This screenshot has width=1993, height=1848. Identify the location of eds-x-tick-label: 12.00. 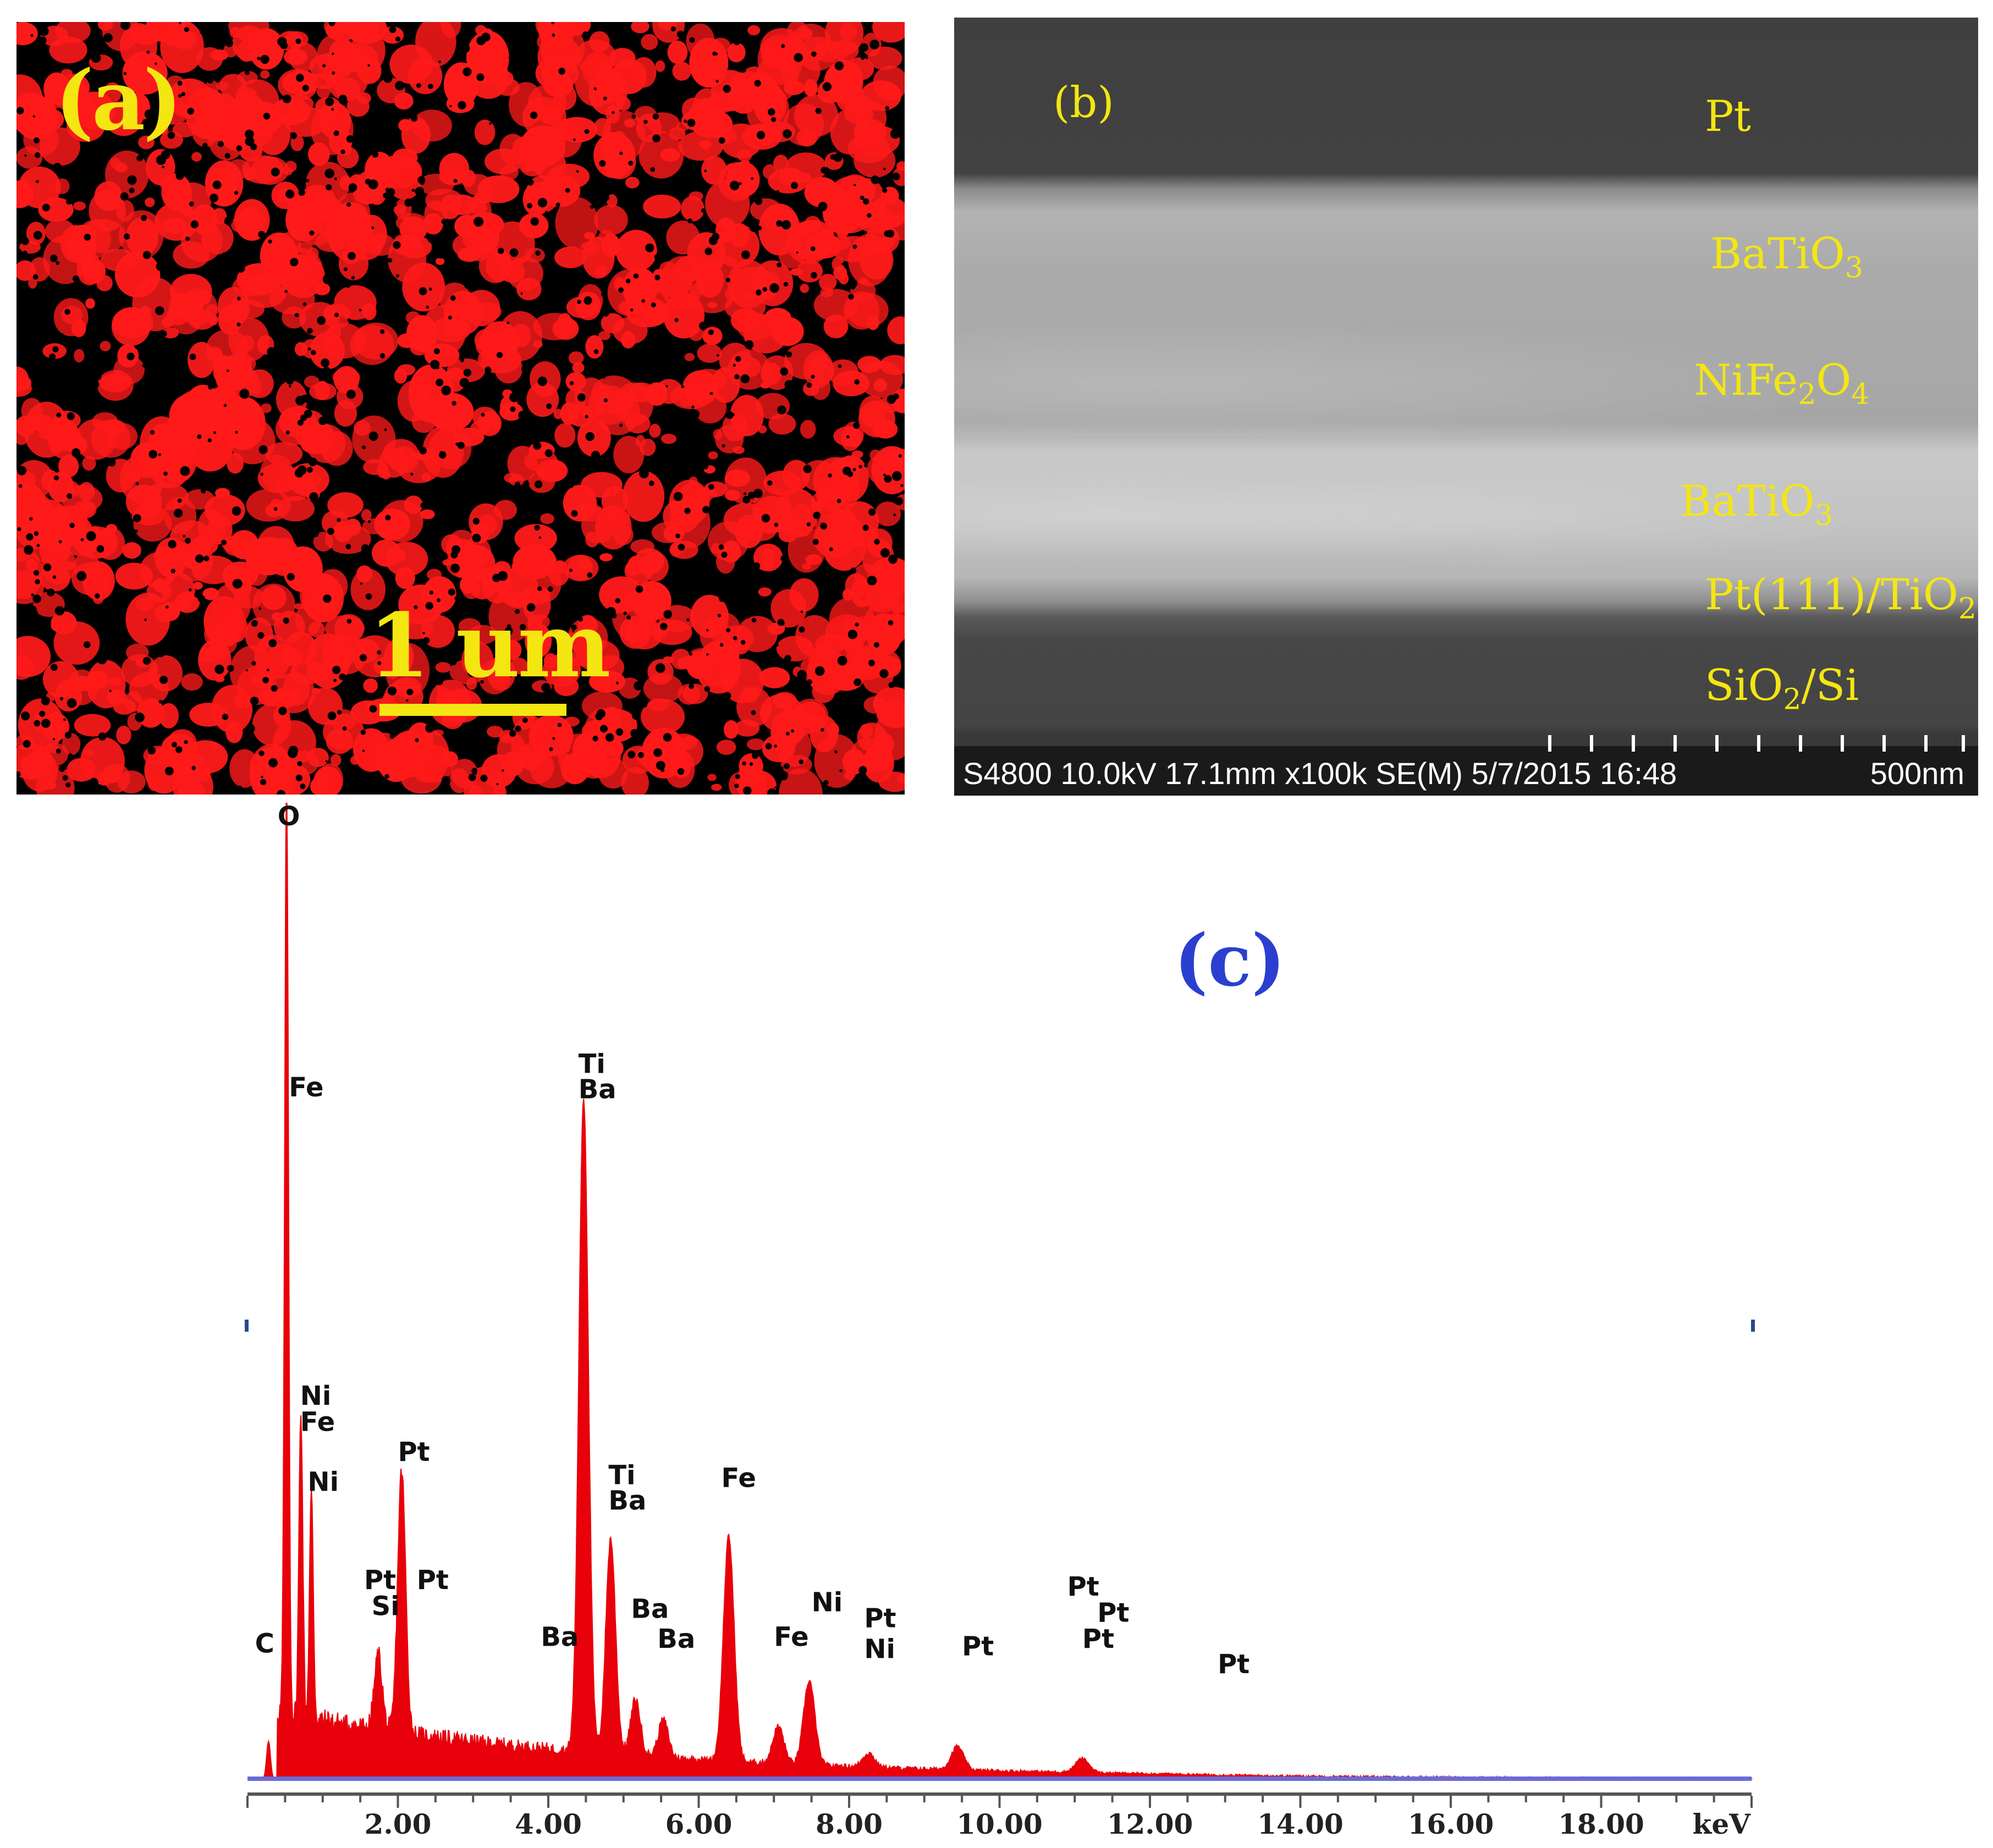
(1150, 1824).